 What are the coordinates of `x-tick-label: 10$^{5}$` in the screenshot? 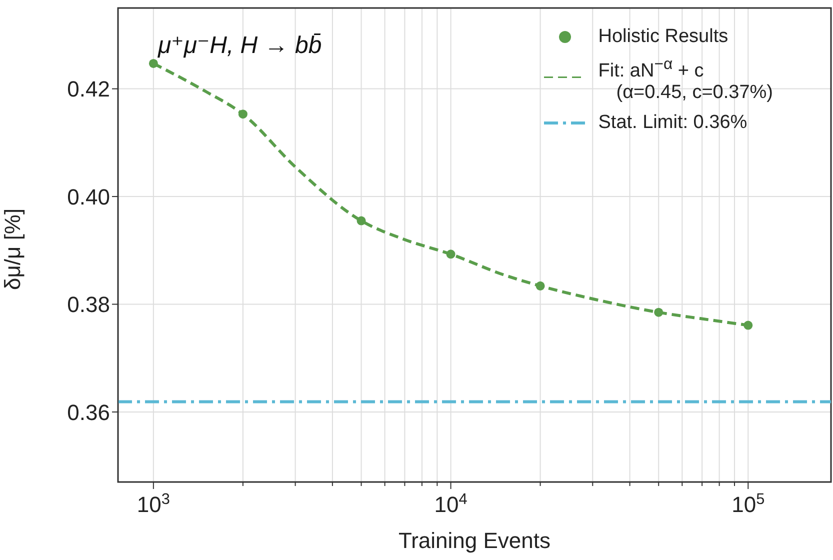 It's located at (748, 503).